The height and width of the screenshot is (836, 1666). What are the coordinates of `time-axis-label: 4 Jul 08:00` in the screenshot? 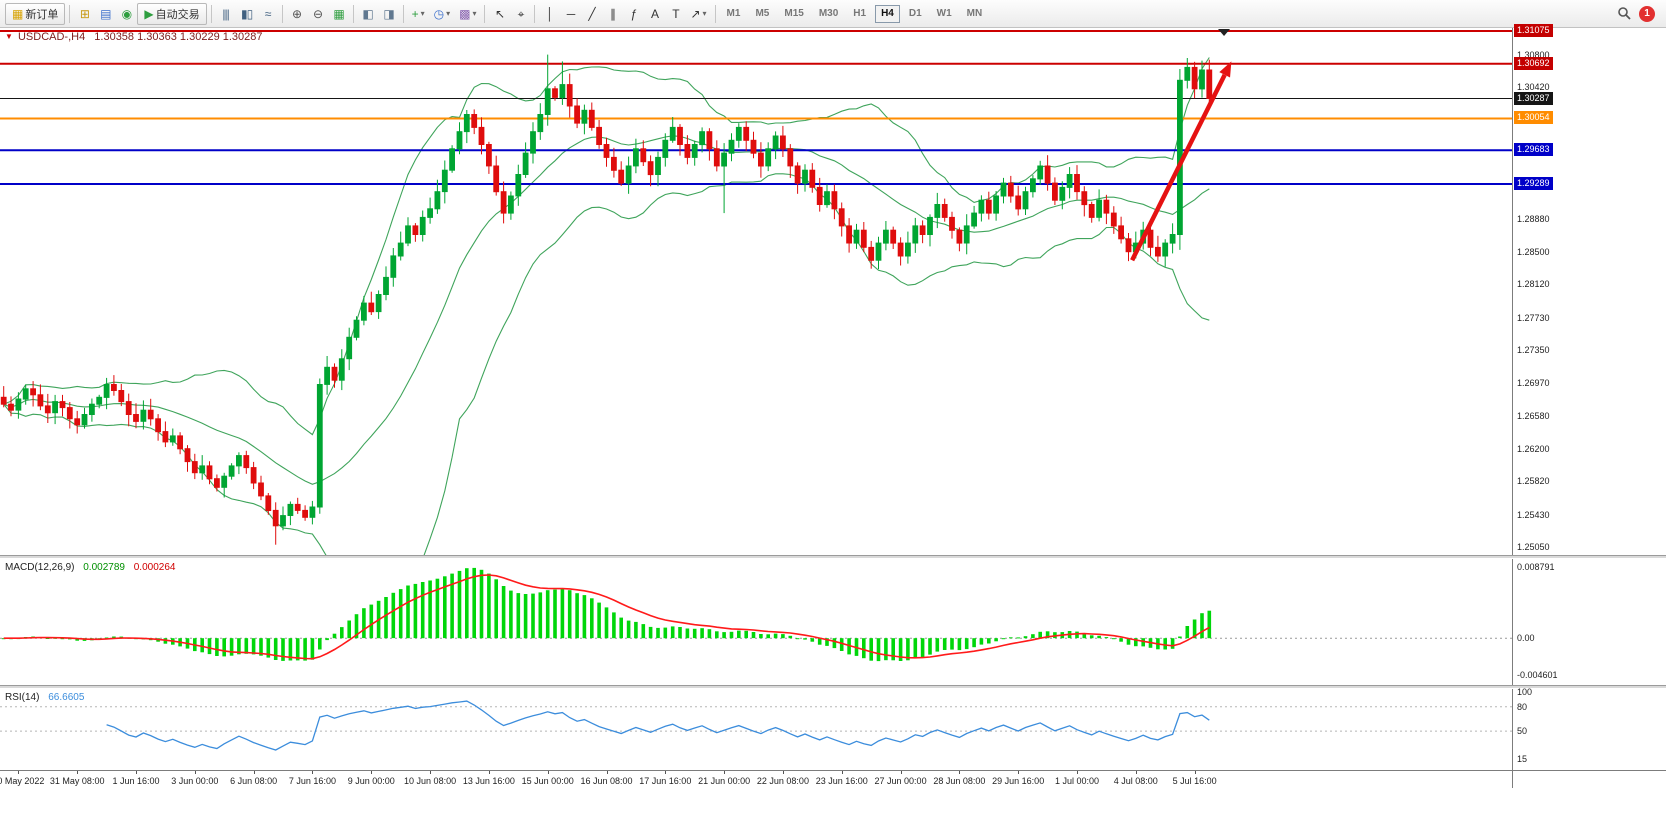 It's located at (1135, 781).